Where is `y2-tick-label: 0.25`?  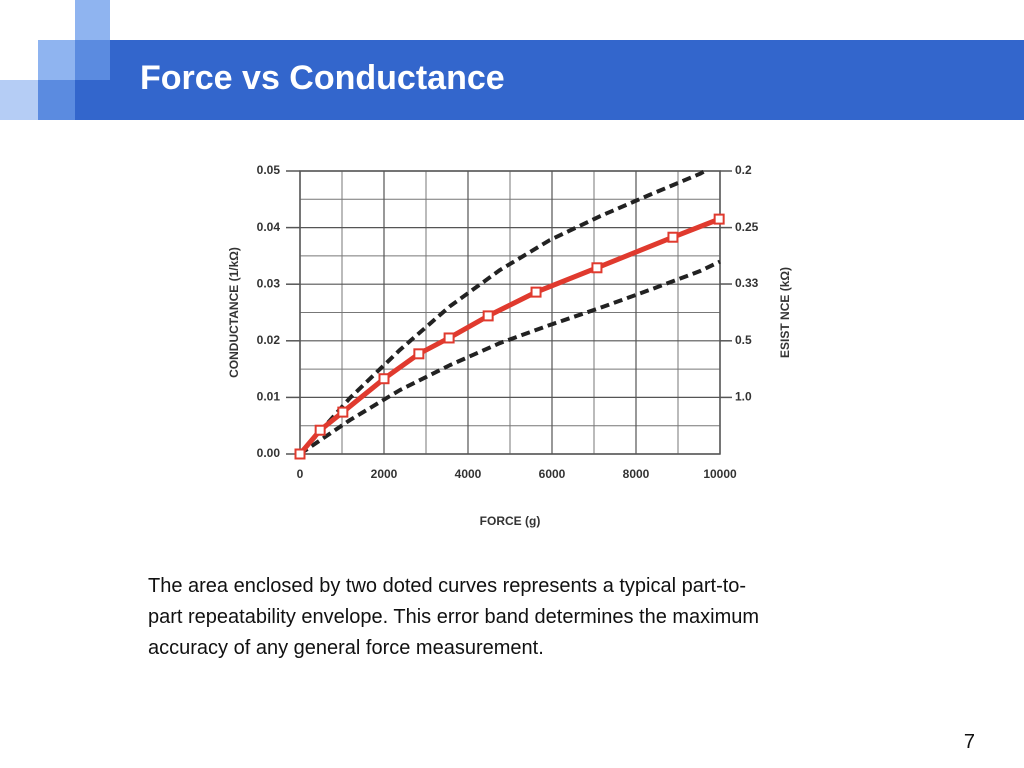
y2-tick-label: 0.25 is located at coordinates (747, 227).